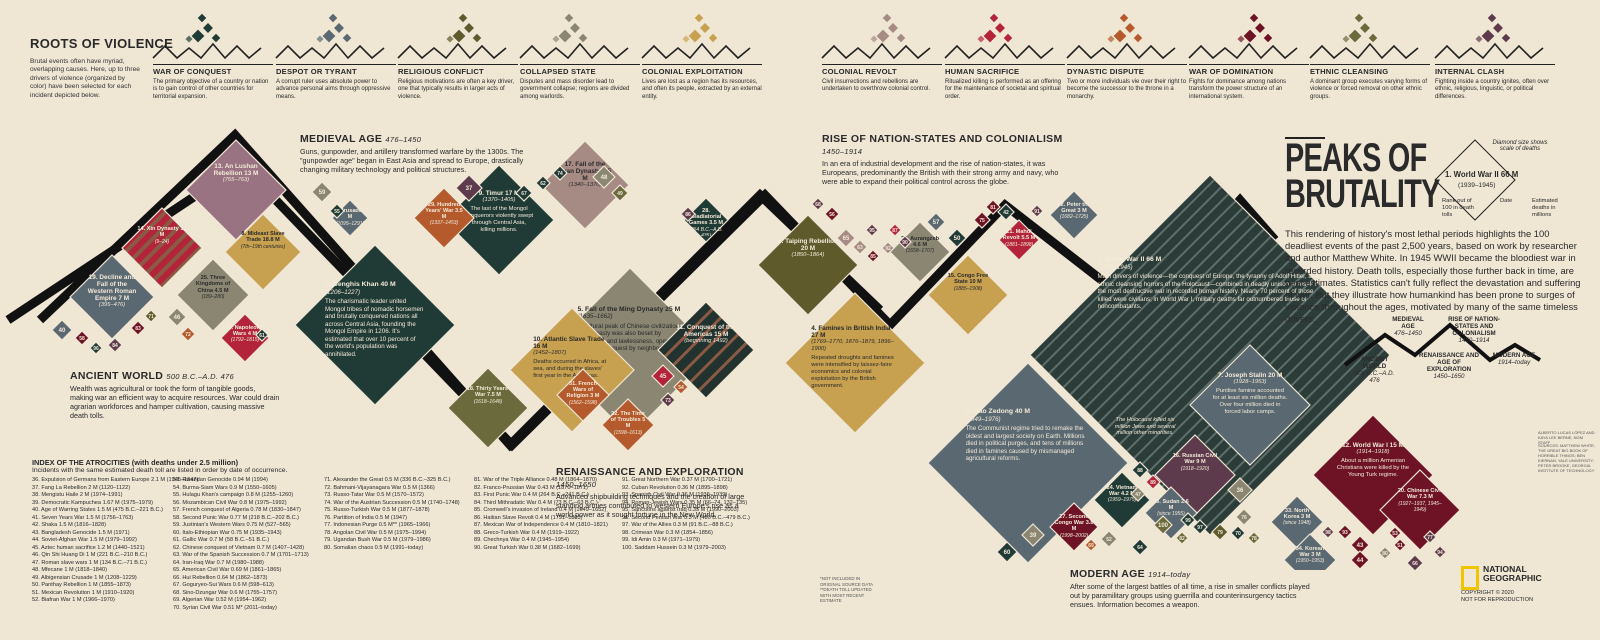 This screenshot has width=1600, height=640. What do you see at coordinates (667, 532) in the screenshot?
I see `index-item: 98. Crimean War 0.3 M (1854–1856)` at bounding box center [667, 532].